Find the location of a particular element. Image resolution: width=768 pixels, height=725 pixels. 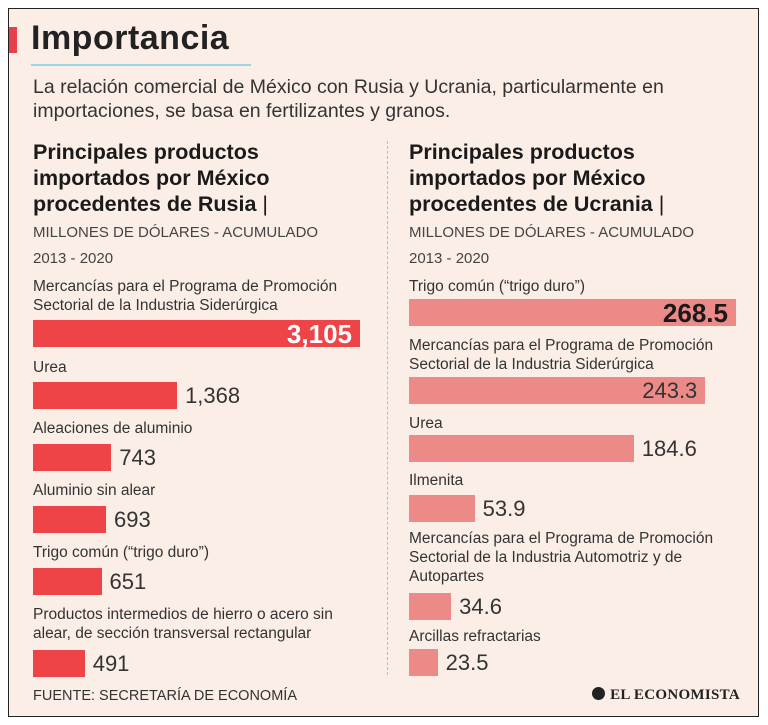

brand-icon is located at coordinates (599, 693).